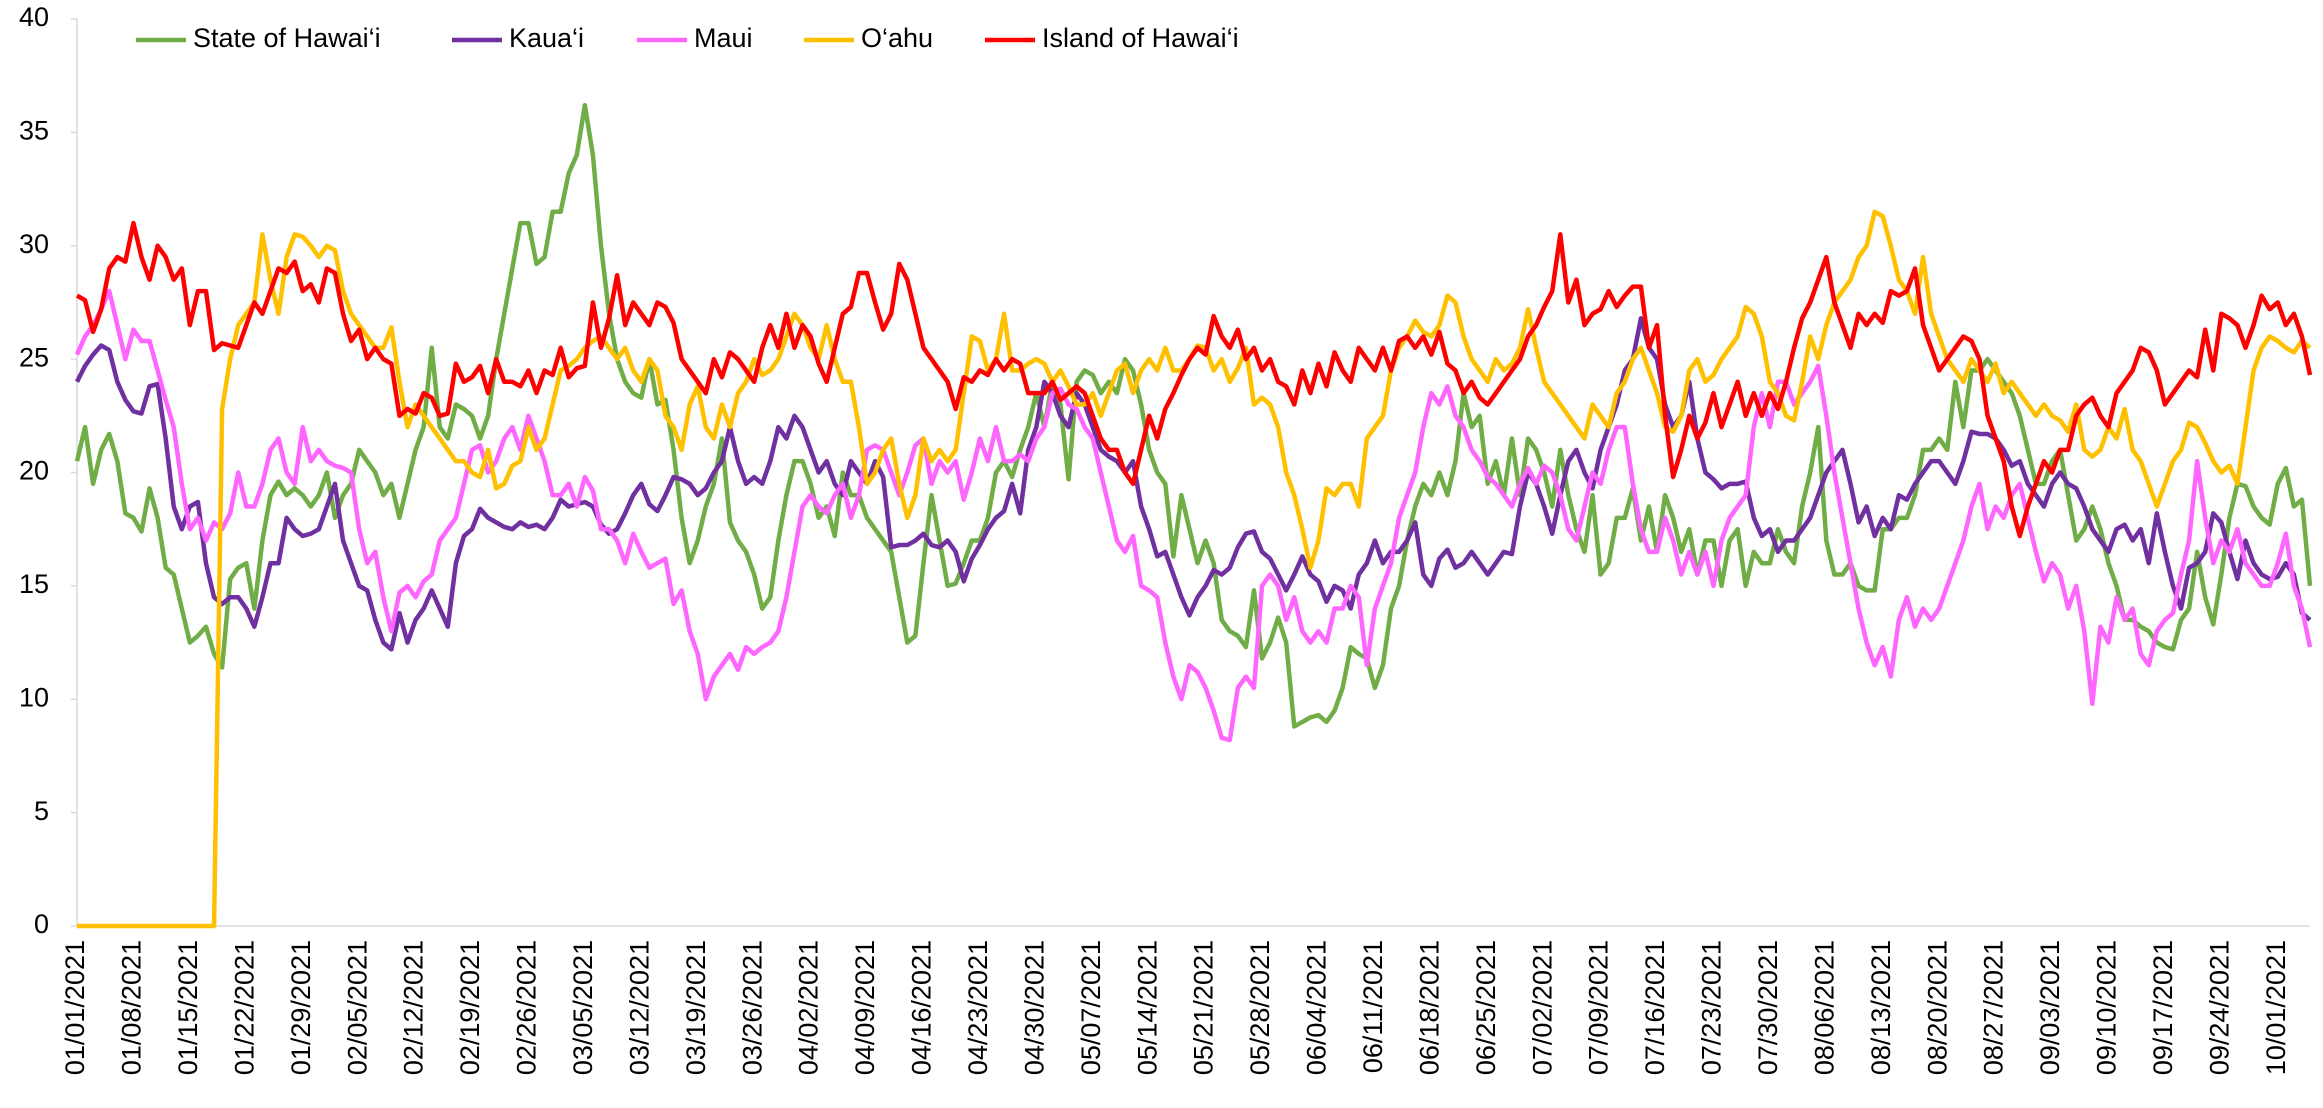  What do you see at coordinates (188, 1007) in the screenshot?
I see `x-tick-label: 01/15/2021` at bounding box center [188, 1007].